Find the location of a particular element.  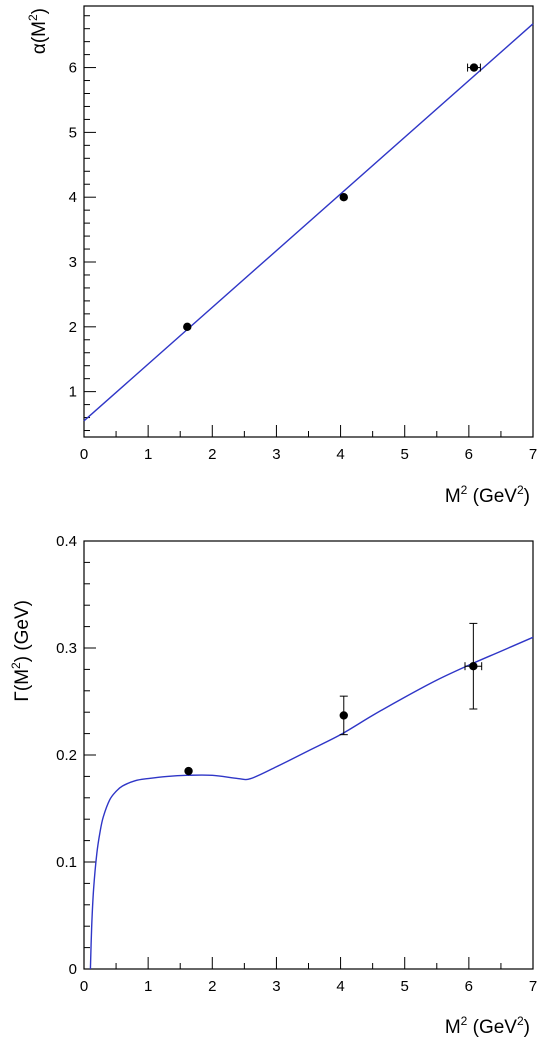

y-tick-label: 0 is located at coordinates (73, 969).